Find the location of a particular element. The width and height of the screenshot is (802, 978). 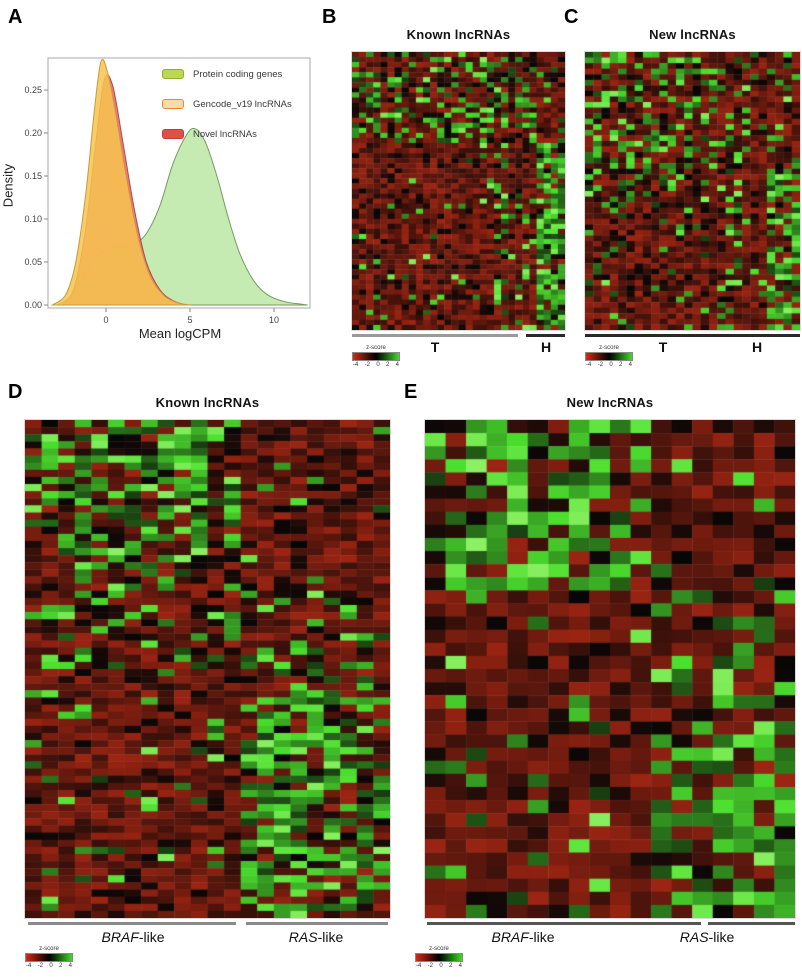

panel-c-color-key: z-score -4 -2 0 2 4 is located at coordinates (609, 357).